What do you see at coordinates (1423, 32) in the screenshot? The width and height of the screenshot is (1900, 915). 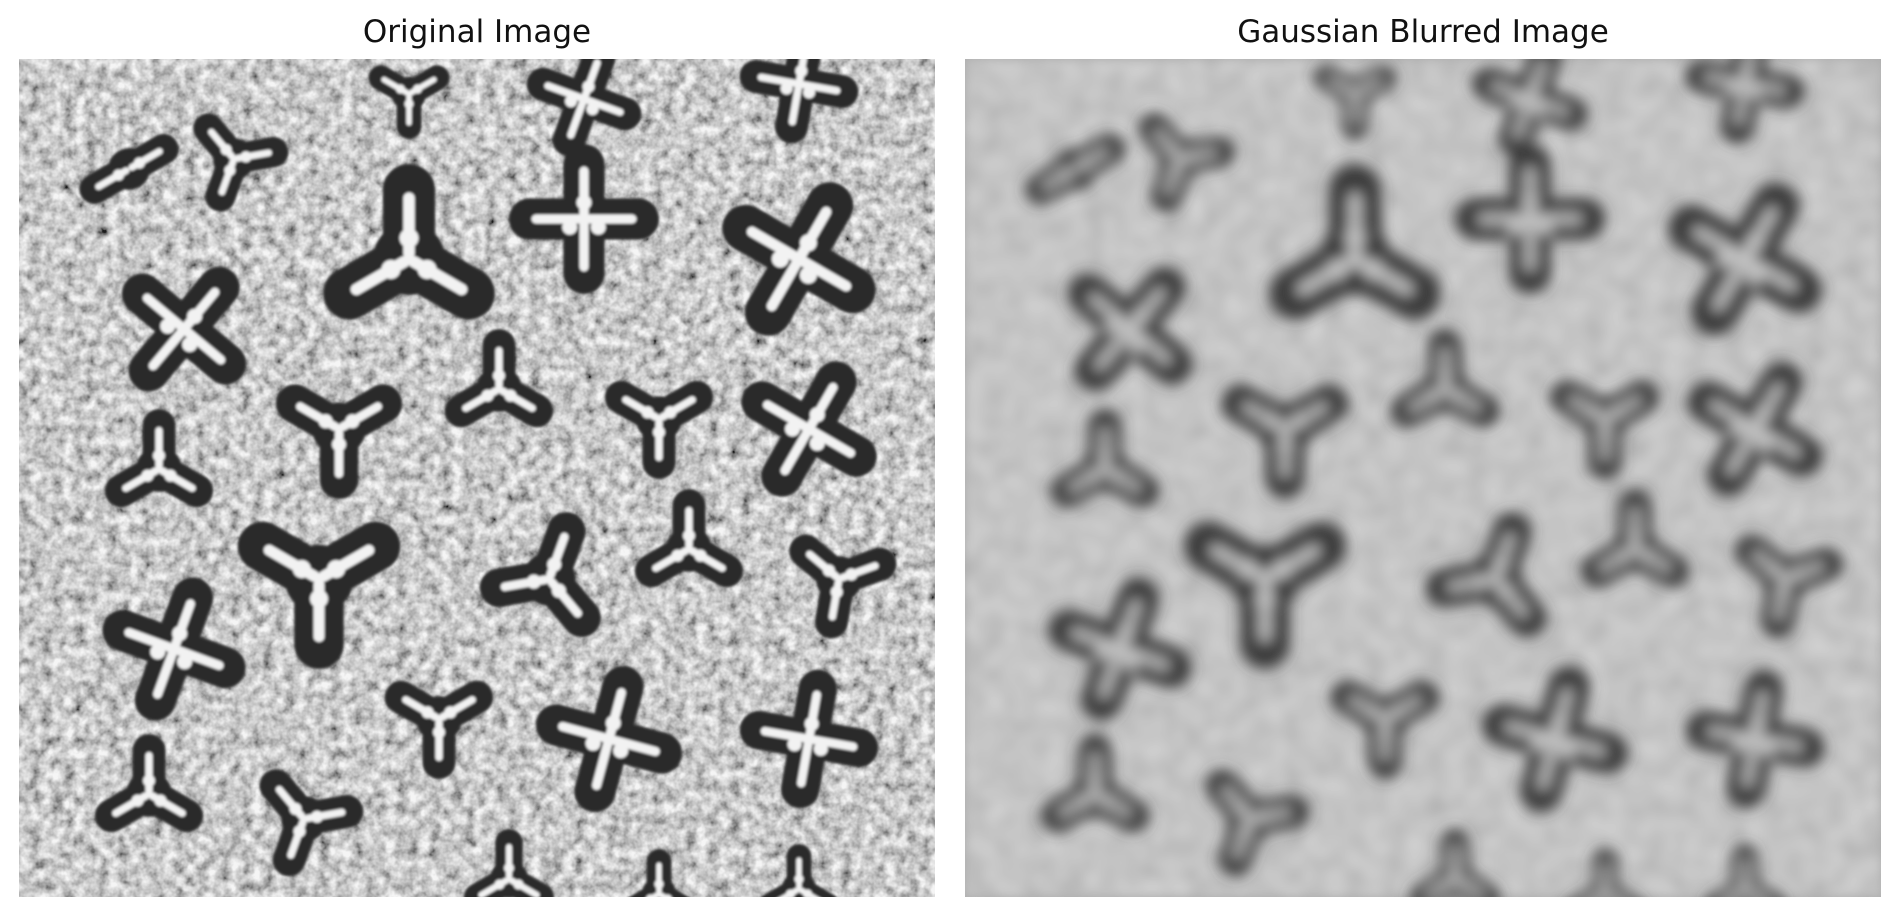 I see `blurred-image-title: Gaussian Blurred Image` at bounding box center [1423, 32].